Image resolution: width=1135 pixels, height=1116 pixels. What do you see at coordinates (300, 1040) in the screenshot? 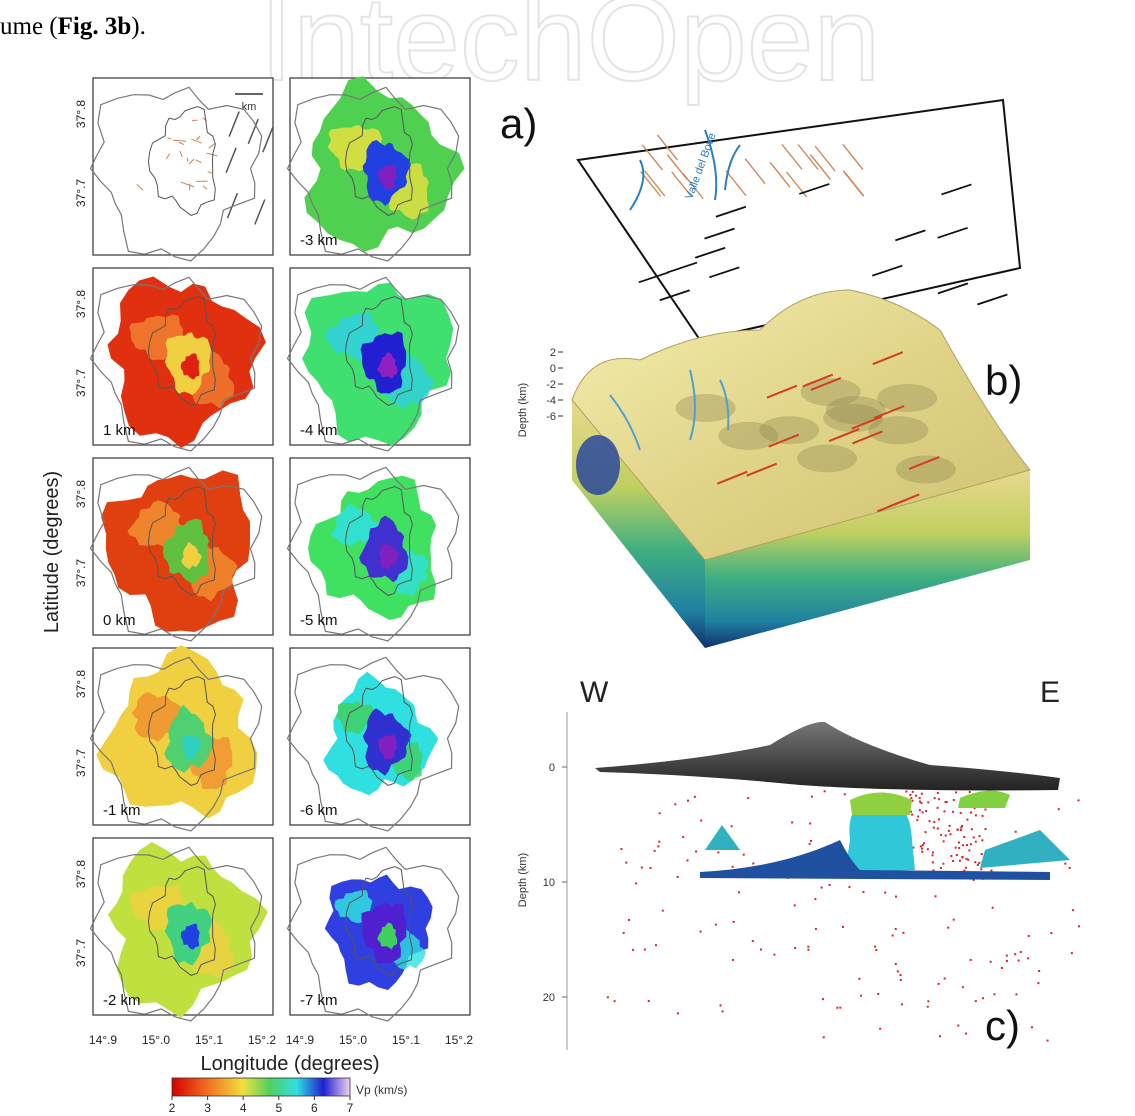
I see `lon-tick-label: 14°.9` at bounding box center [300, 1040].